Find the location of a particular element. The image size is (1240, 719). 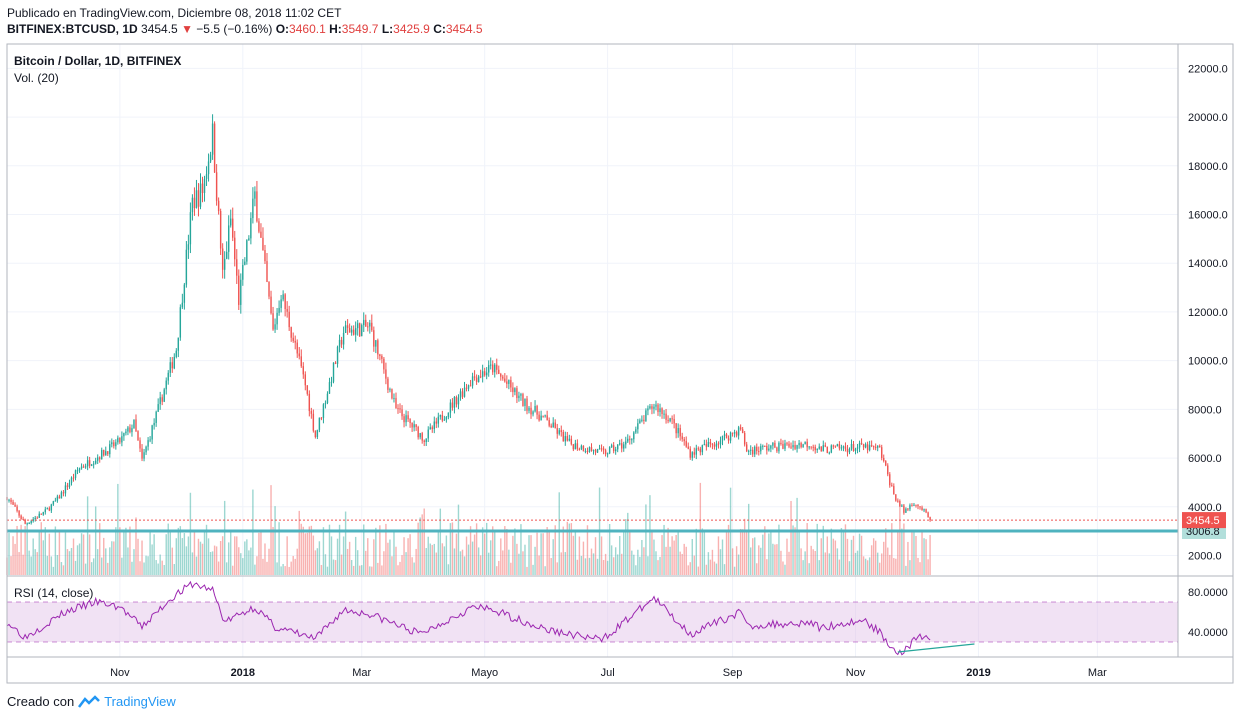

tradingview-brand: TradingView is located at coordinates (140, 701).